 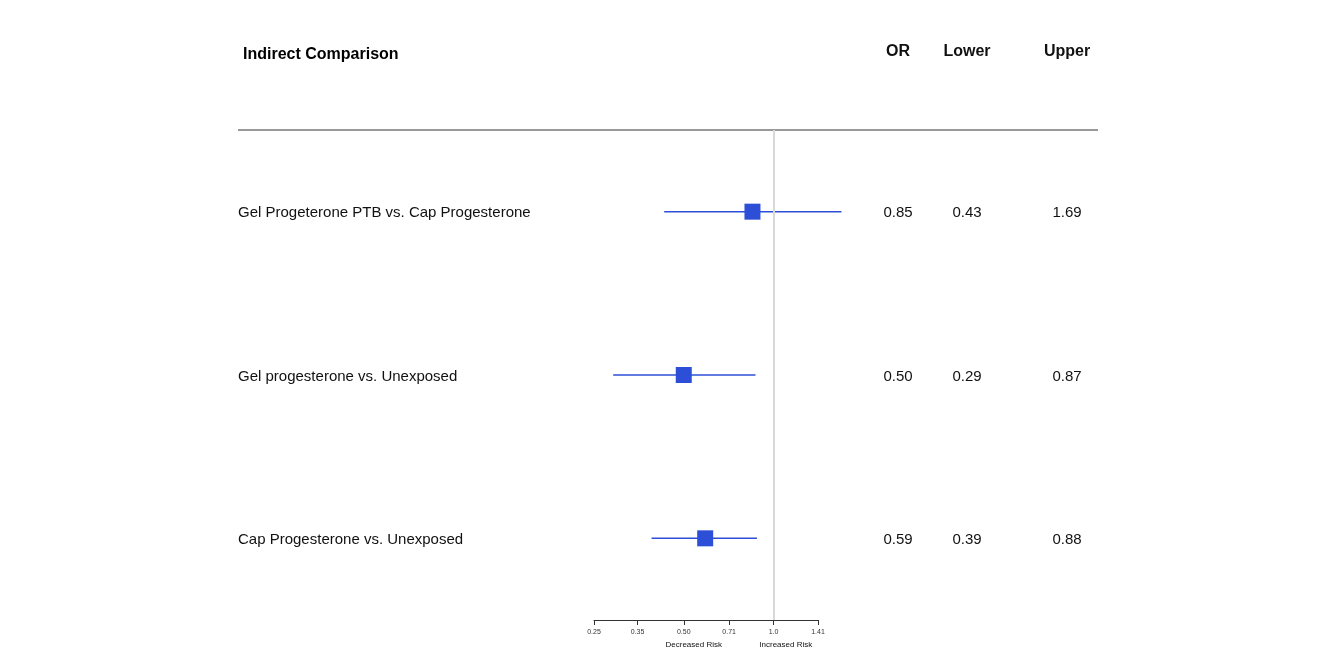 I want to click on y-tick-label: Cap Progesterone vs. Unexposed, so click(x=351, y=538).